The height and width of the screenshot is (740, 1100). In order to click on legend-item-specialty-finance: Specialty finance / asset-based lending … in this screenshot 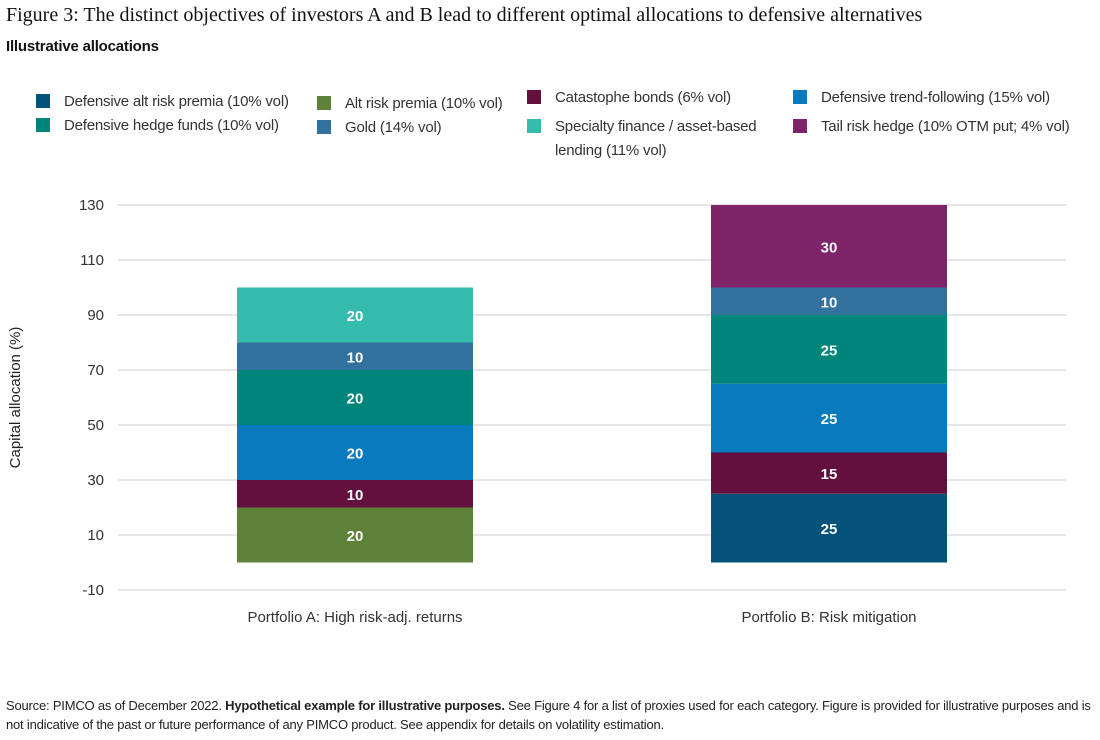, I will do `click(654, 139)`.